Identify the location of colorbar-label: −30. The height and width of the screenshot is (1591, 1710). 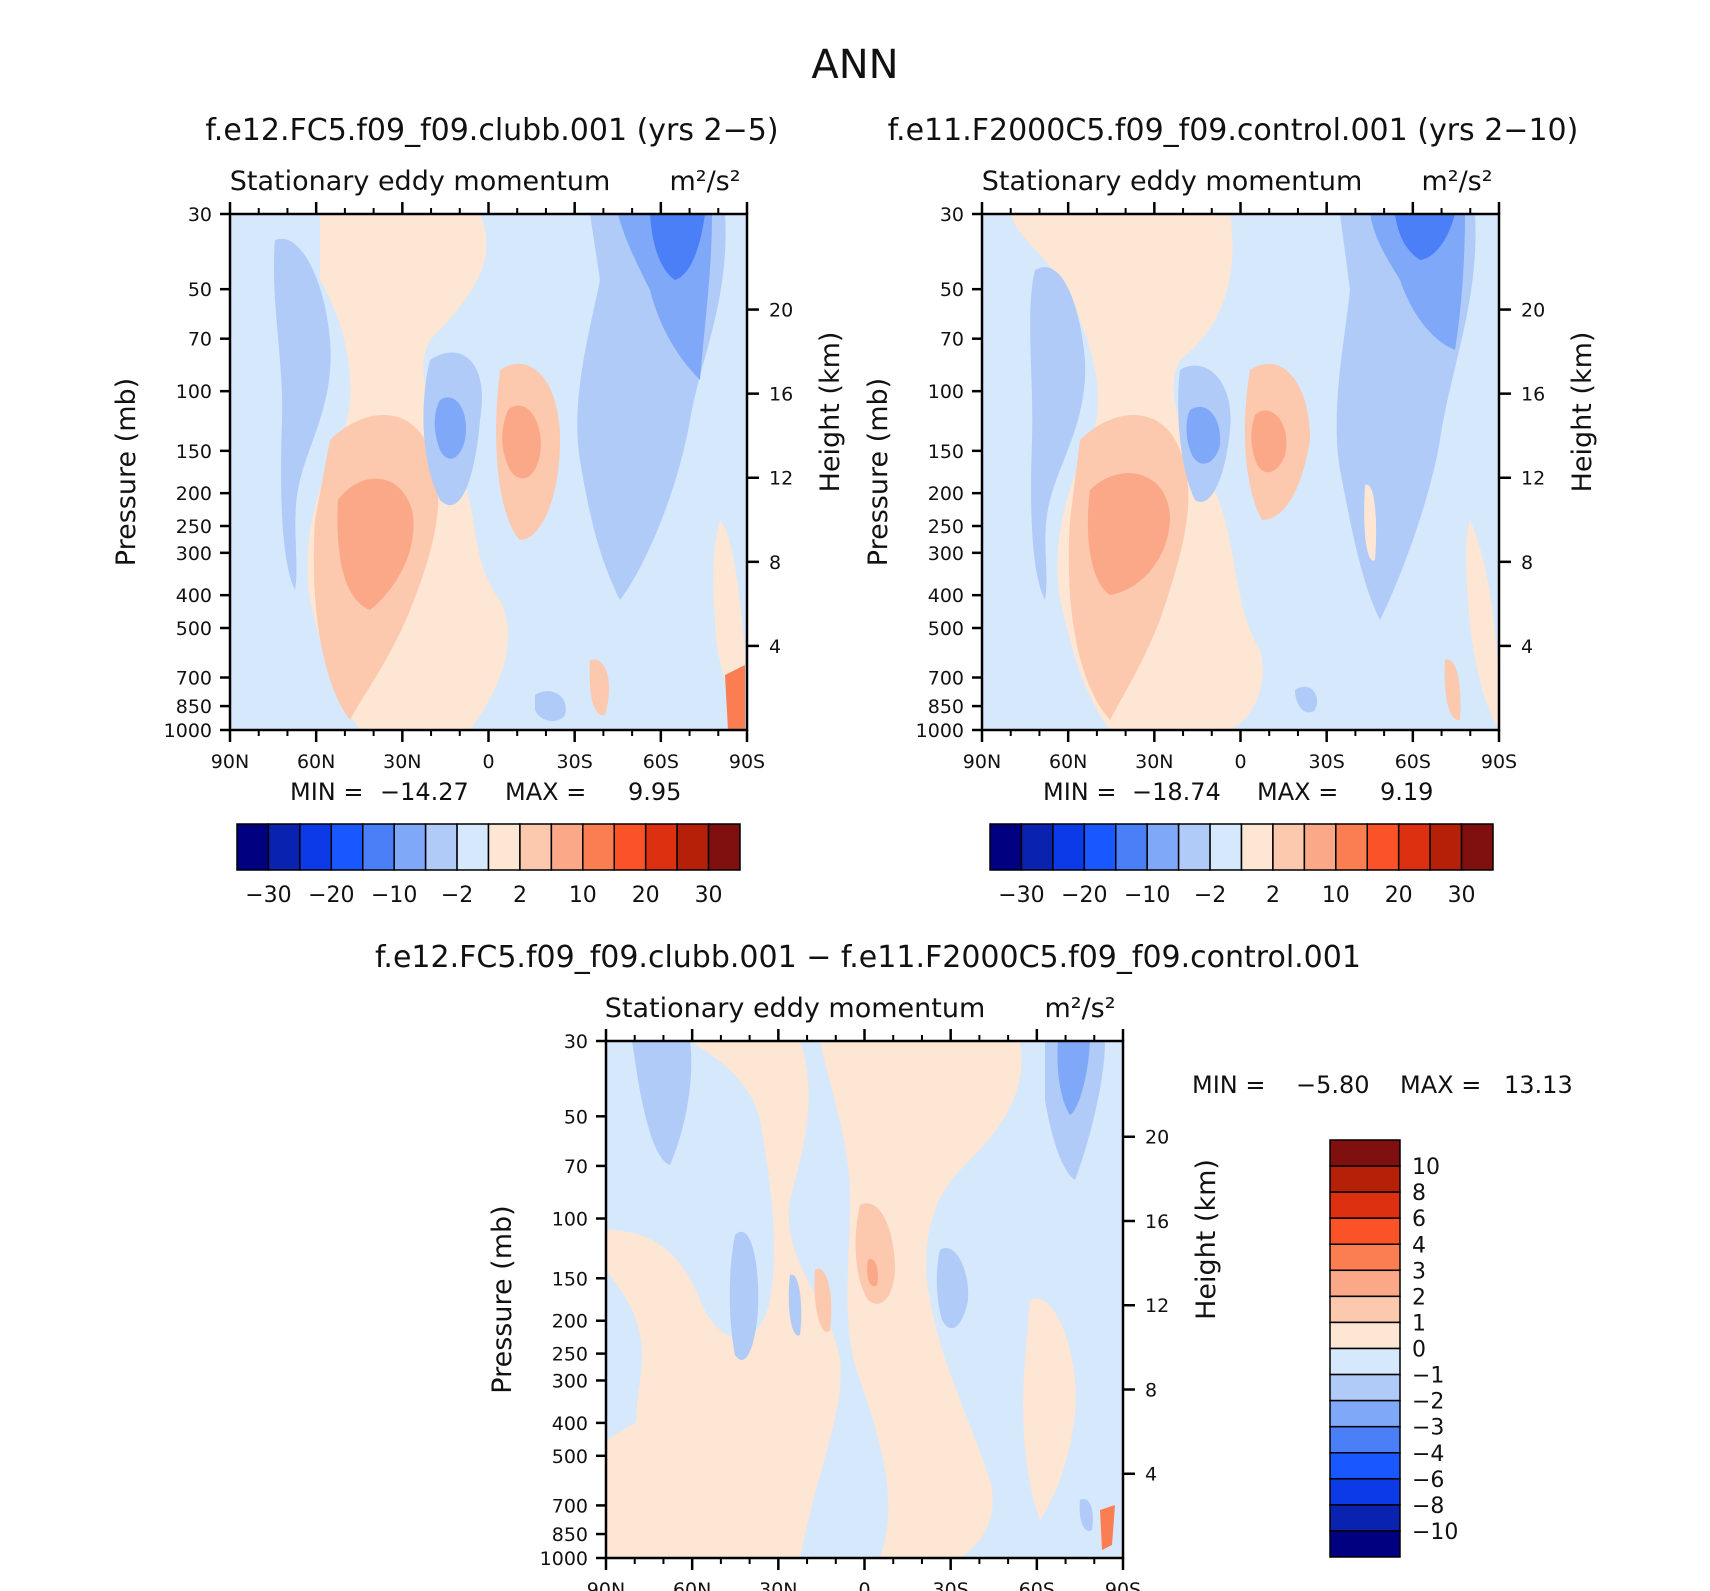
(268, 895).